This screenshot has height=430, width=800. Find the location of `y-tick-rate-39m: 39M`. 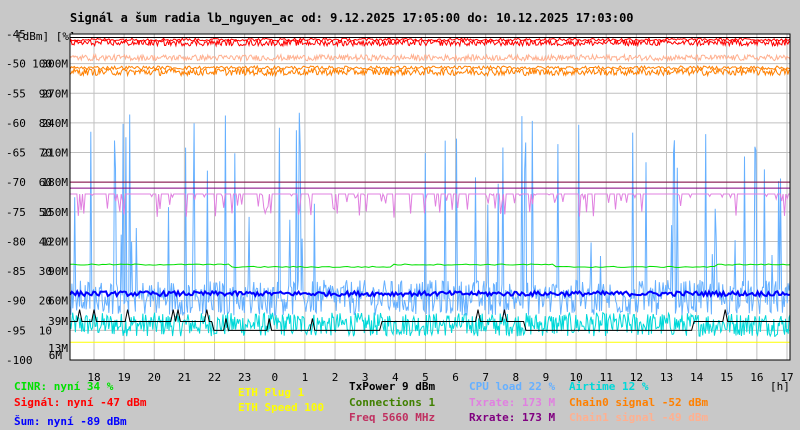

y-tick-rate-39m: 39M is located at coordinates (58, 321).